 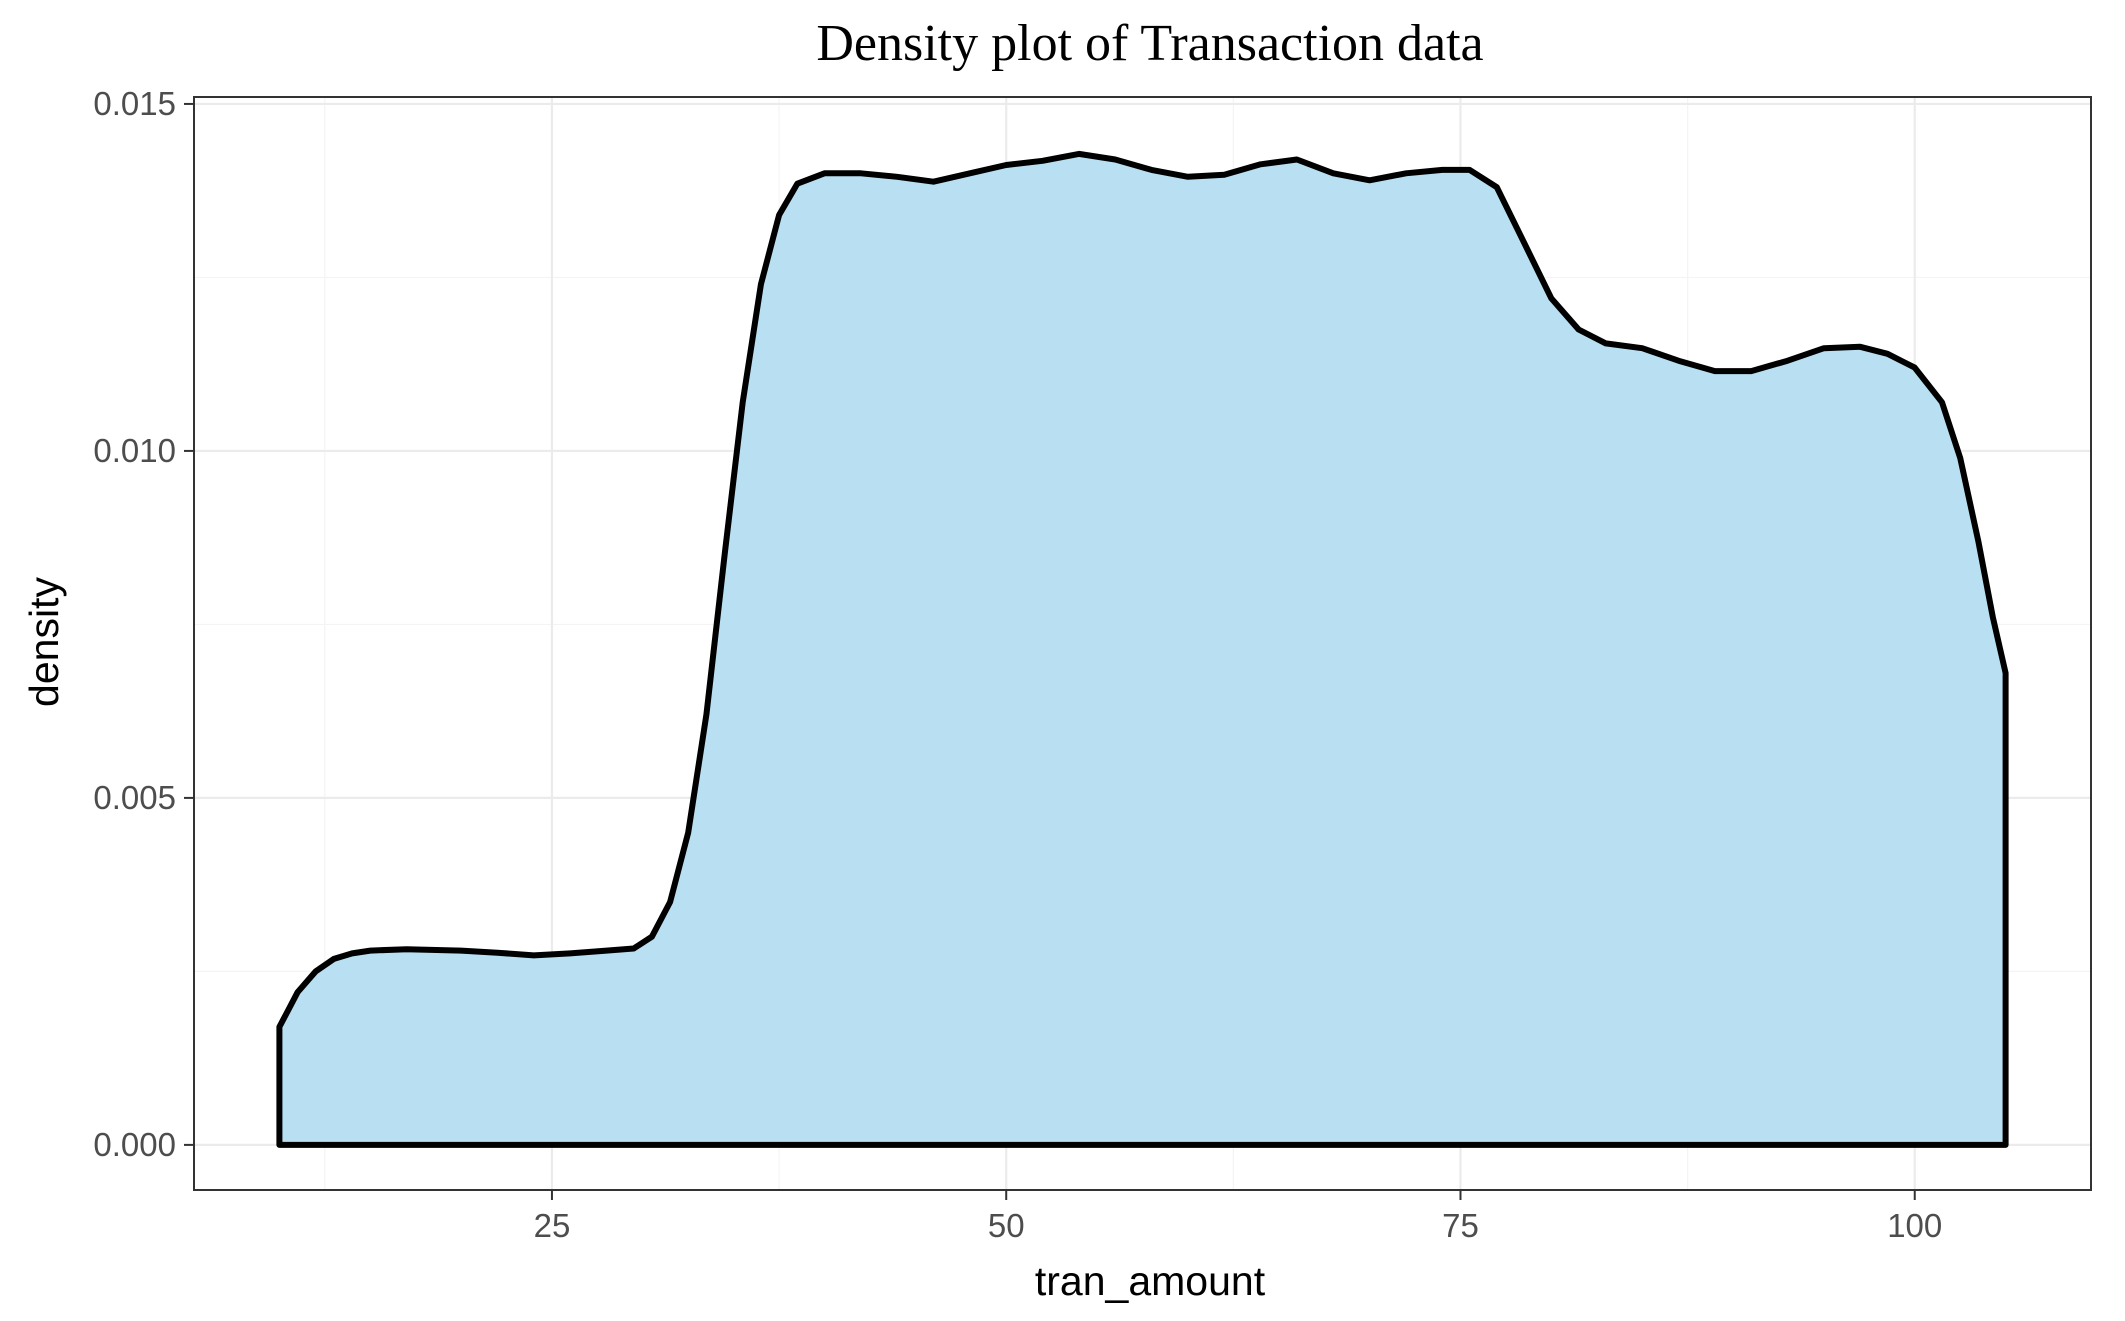 I want to click on y-axis-title: density, so click(x=44, y=642).